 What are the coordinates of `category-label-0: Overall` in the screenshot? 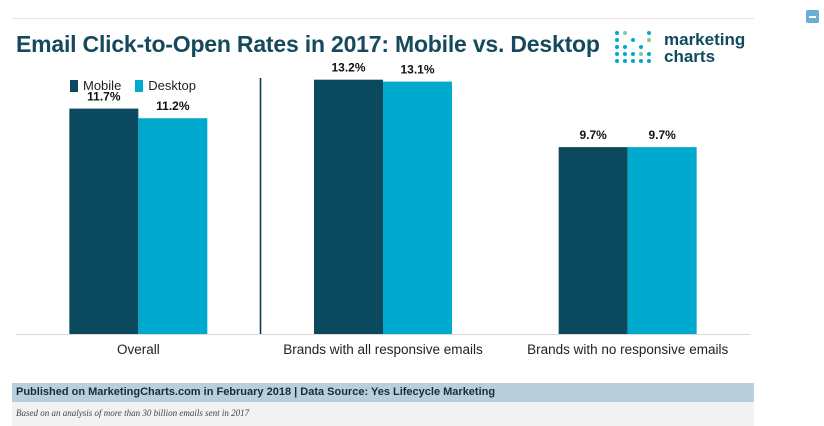 It's located at (138, 349).